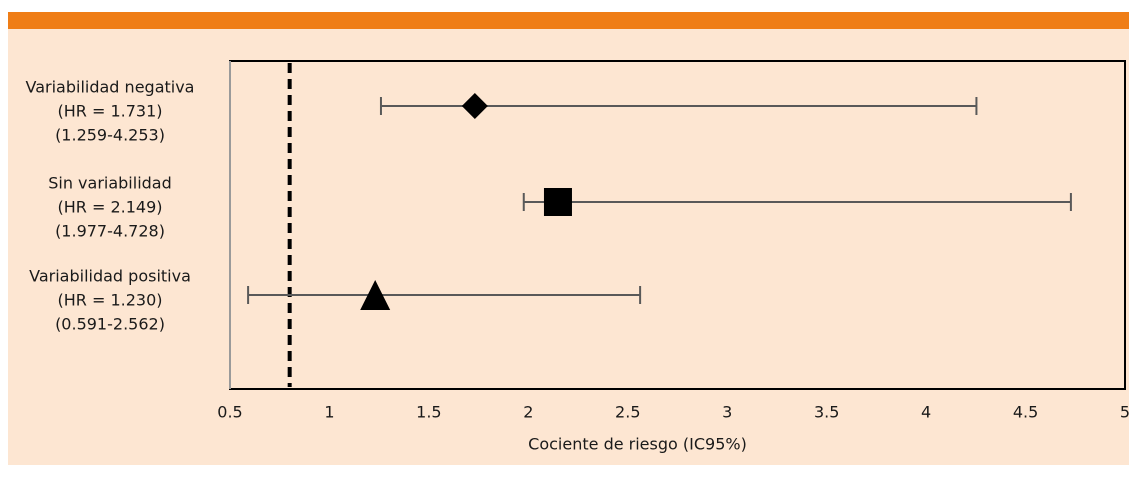 This screenshot has width=1129, height=495. I want to click on x-axis-ticks: 0.5 1 1.5 2 2.5 3 3.5 4 4.5 5, so click(673, 412).